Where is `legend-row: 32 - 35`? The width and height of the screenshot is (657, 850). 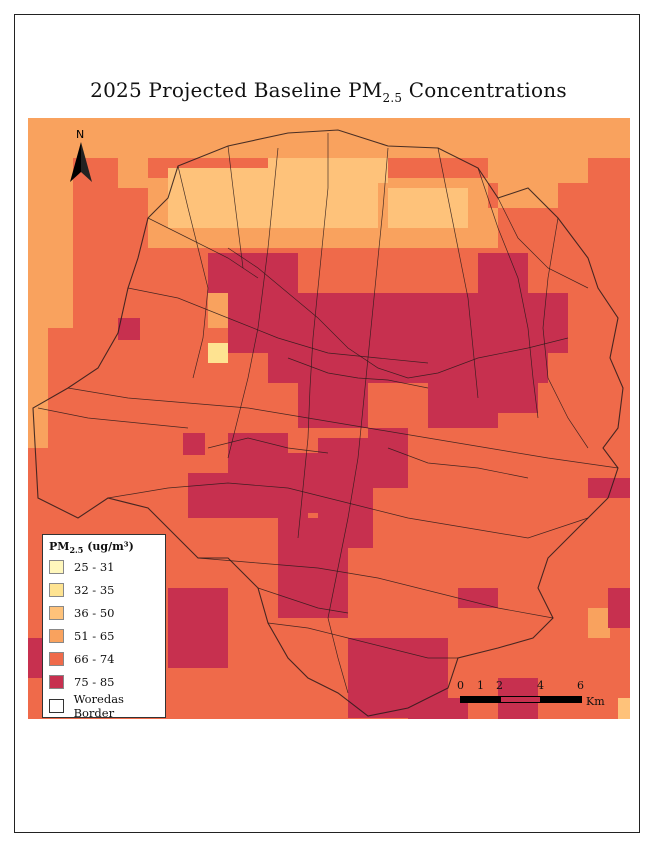 legend-row: 32 - 35 is located at coordinates (81, 590).